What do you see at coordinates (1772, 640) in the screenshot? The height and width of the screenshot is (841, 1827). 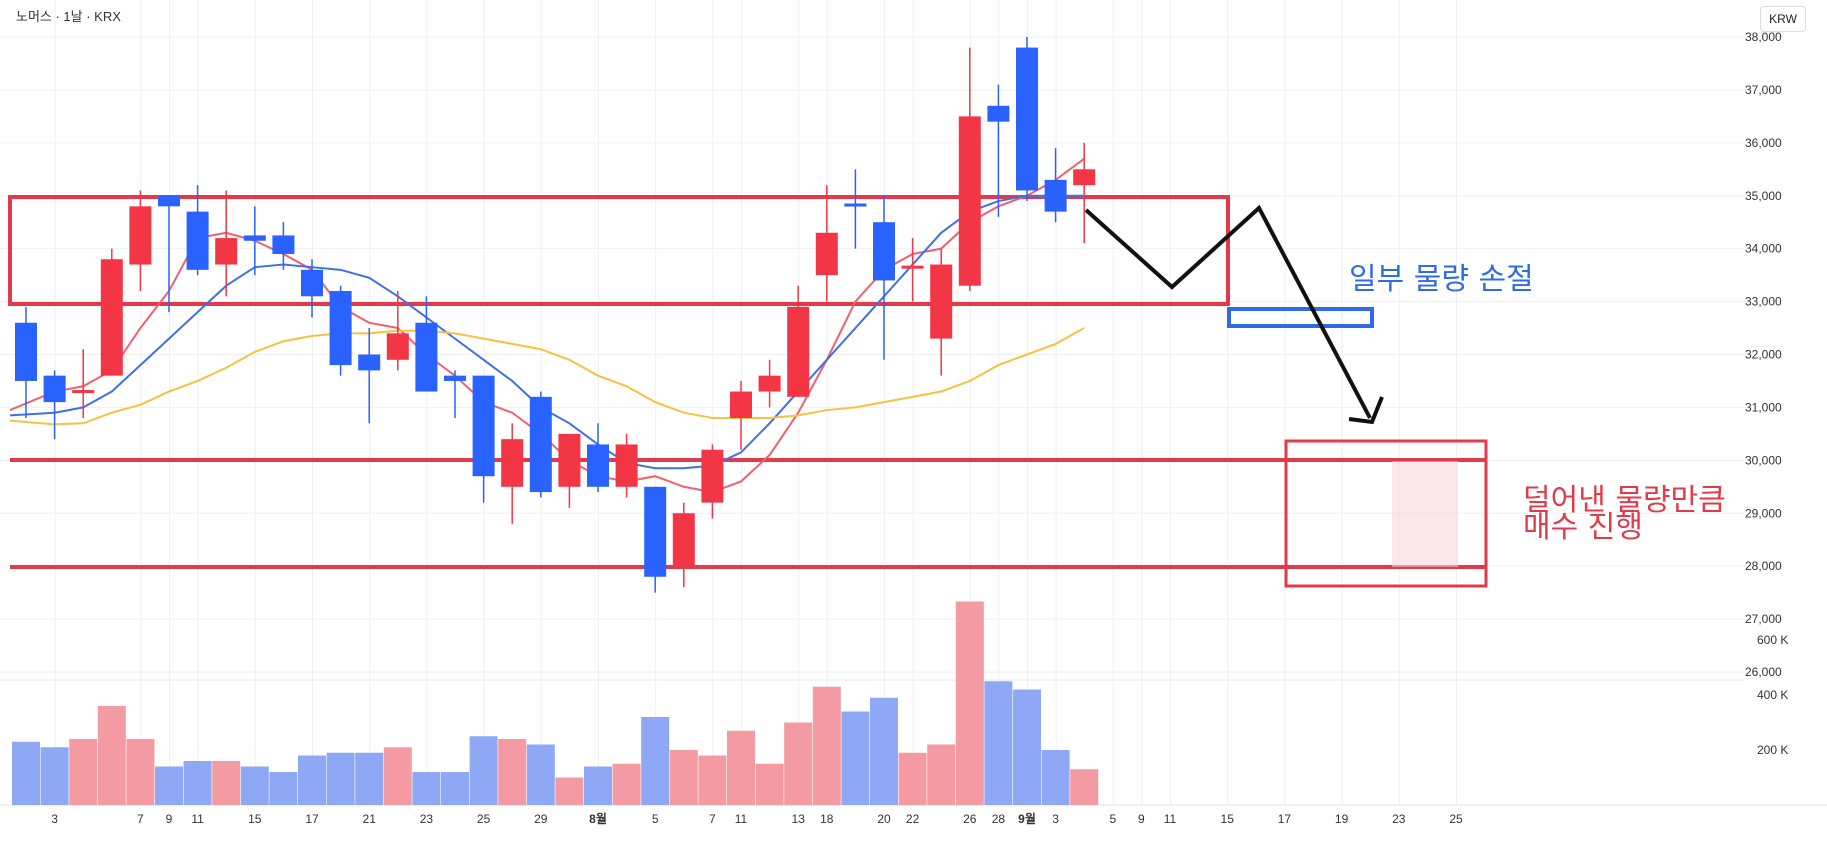 I see `volume-tick-label: 600 K` at bounding box center [1772, 640].